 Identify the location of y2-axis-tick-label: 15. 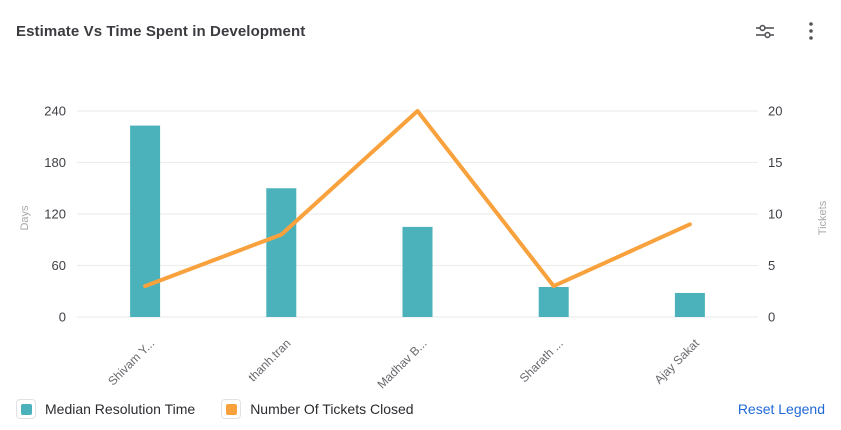
(775, 162).